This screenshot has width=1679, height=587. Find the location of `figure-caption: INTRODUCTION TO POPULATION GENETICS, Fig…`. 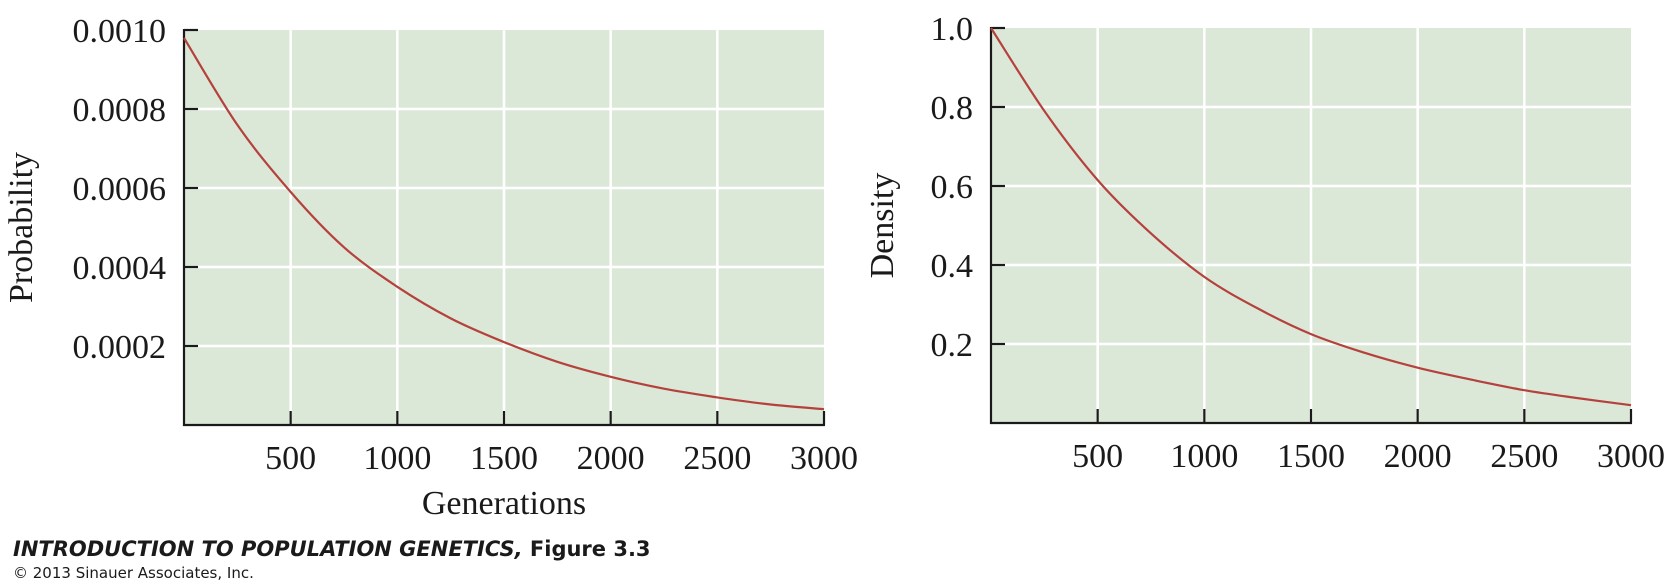

figure-caption: INTRODUCTION TO POPULATION GENETICS, Fig… is located at coordinates (332, 549).